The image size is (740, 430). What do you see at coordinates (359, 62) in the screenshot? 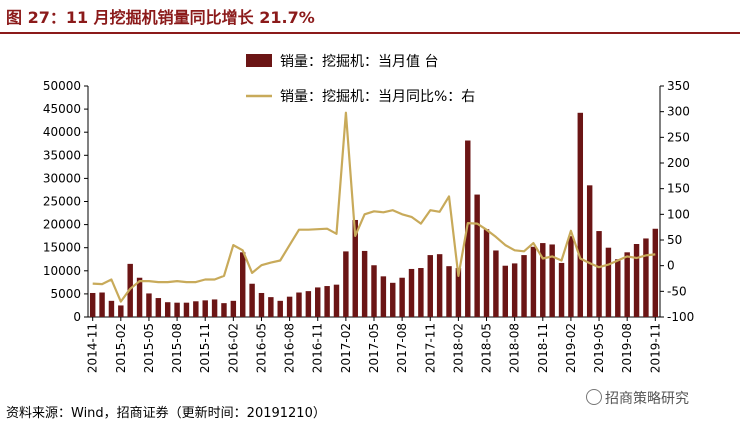
I see `legend-bar-label: 销量：挖掘机：当月值 台` at bounding box center [359, 62].